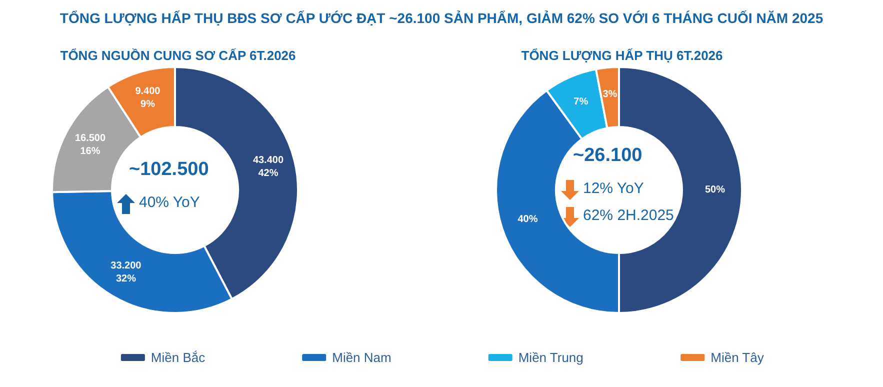 This screenshot has height=387, width=883. Describe the element at coordinates (581, 102) in the screenshot. I see `data-label: 7%` at that location.